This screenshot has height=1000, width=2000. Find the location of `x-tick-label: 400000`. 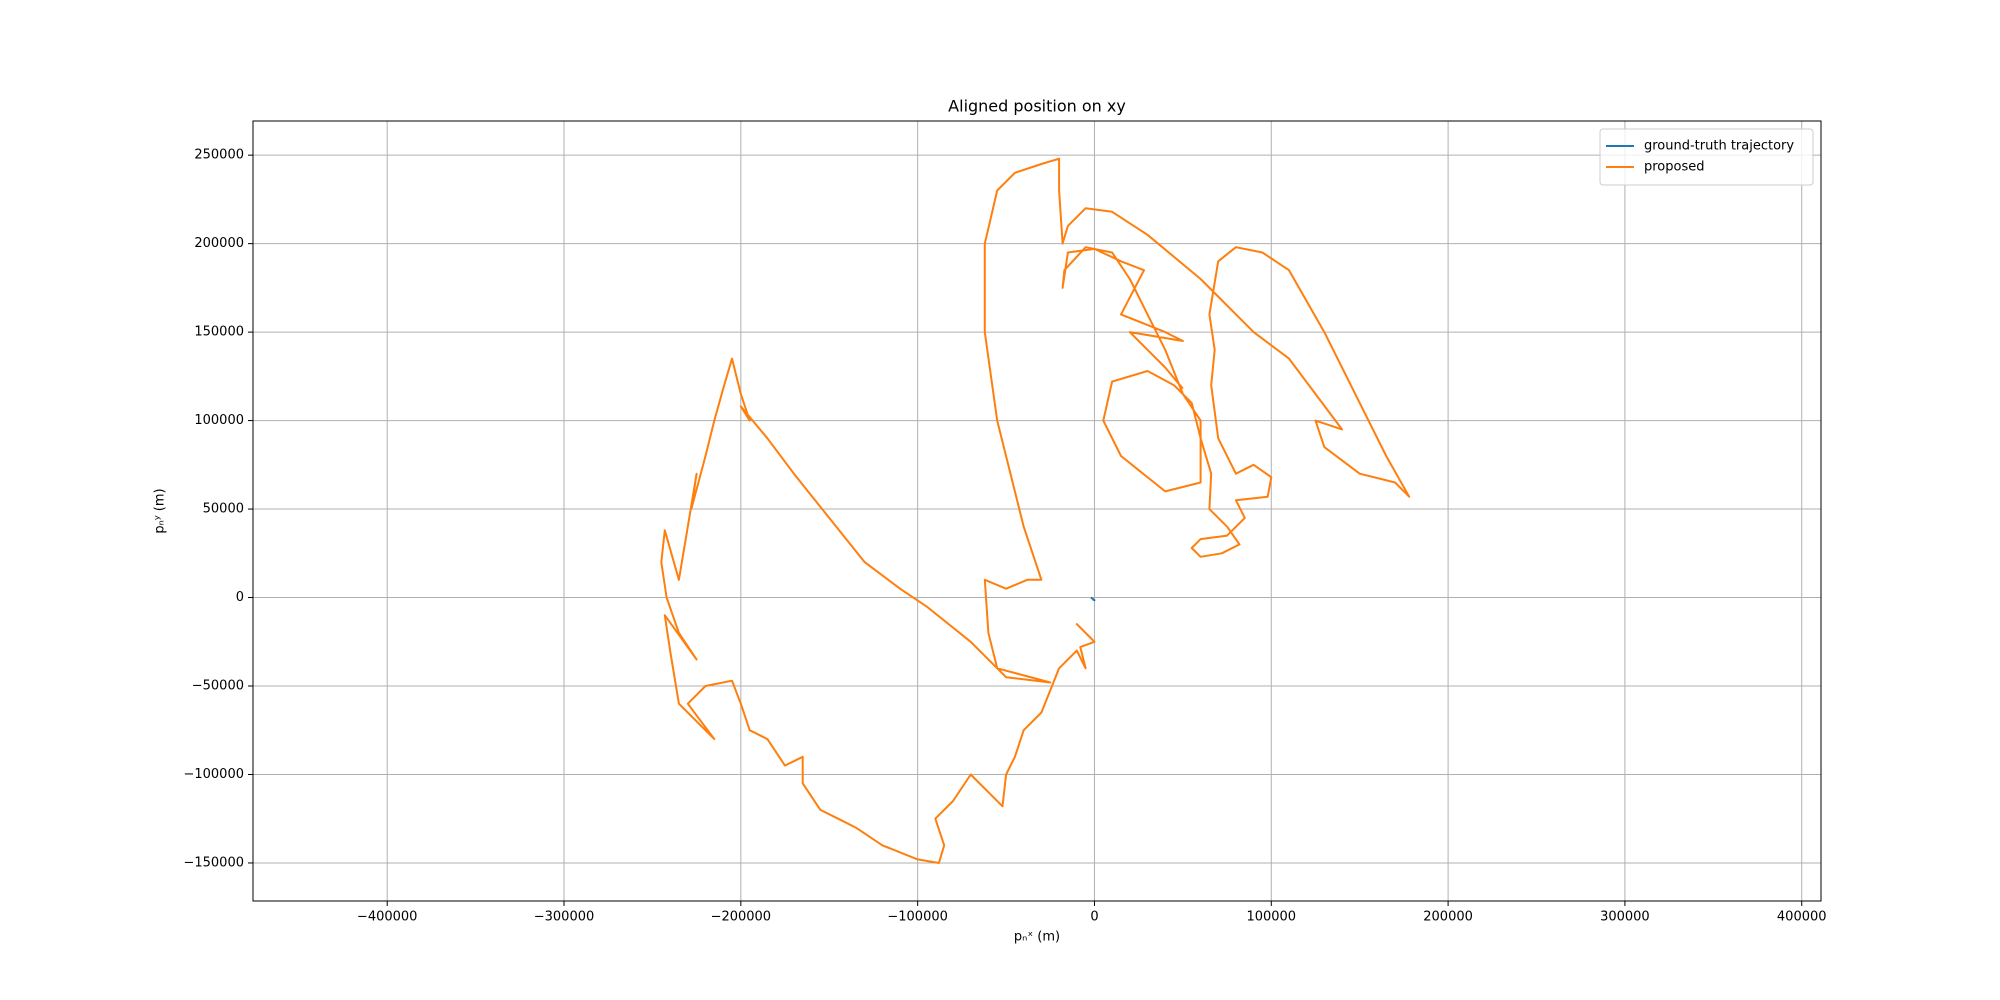

x-tick-label: 400000 is located at coordinates (1802, 917).